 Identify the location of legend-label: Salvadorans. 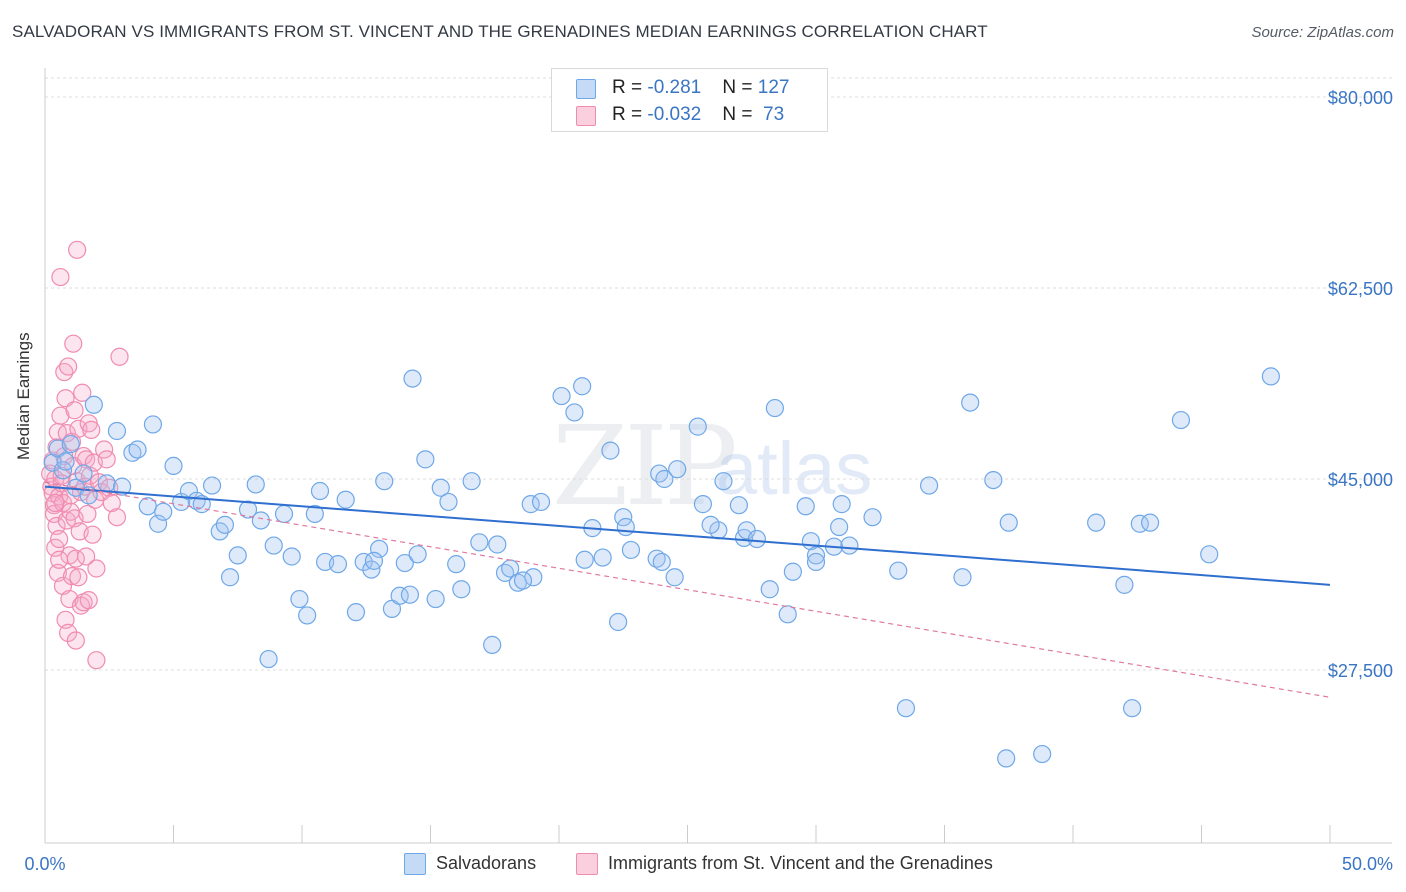
(486, 863).